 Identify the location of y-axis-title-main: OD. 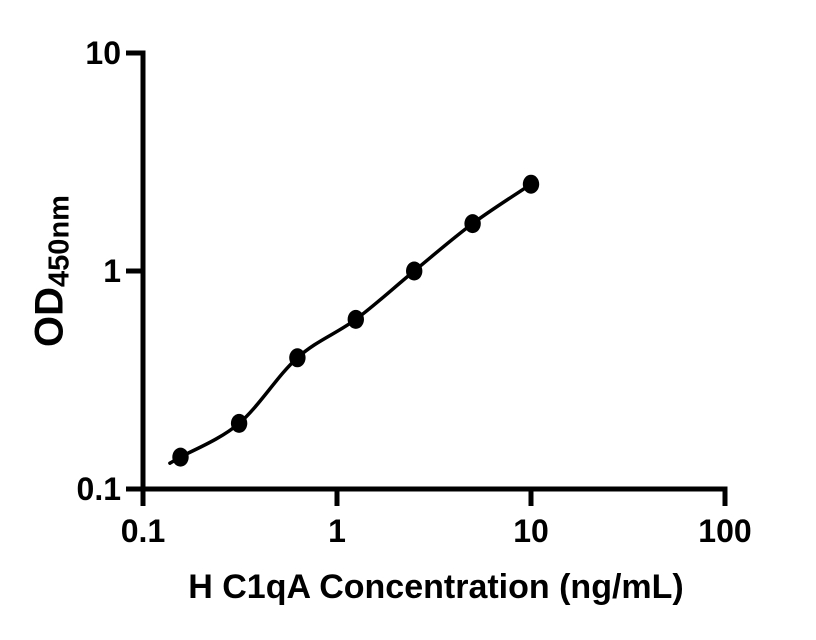
(49, 316).